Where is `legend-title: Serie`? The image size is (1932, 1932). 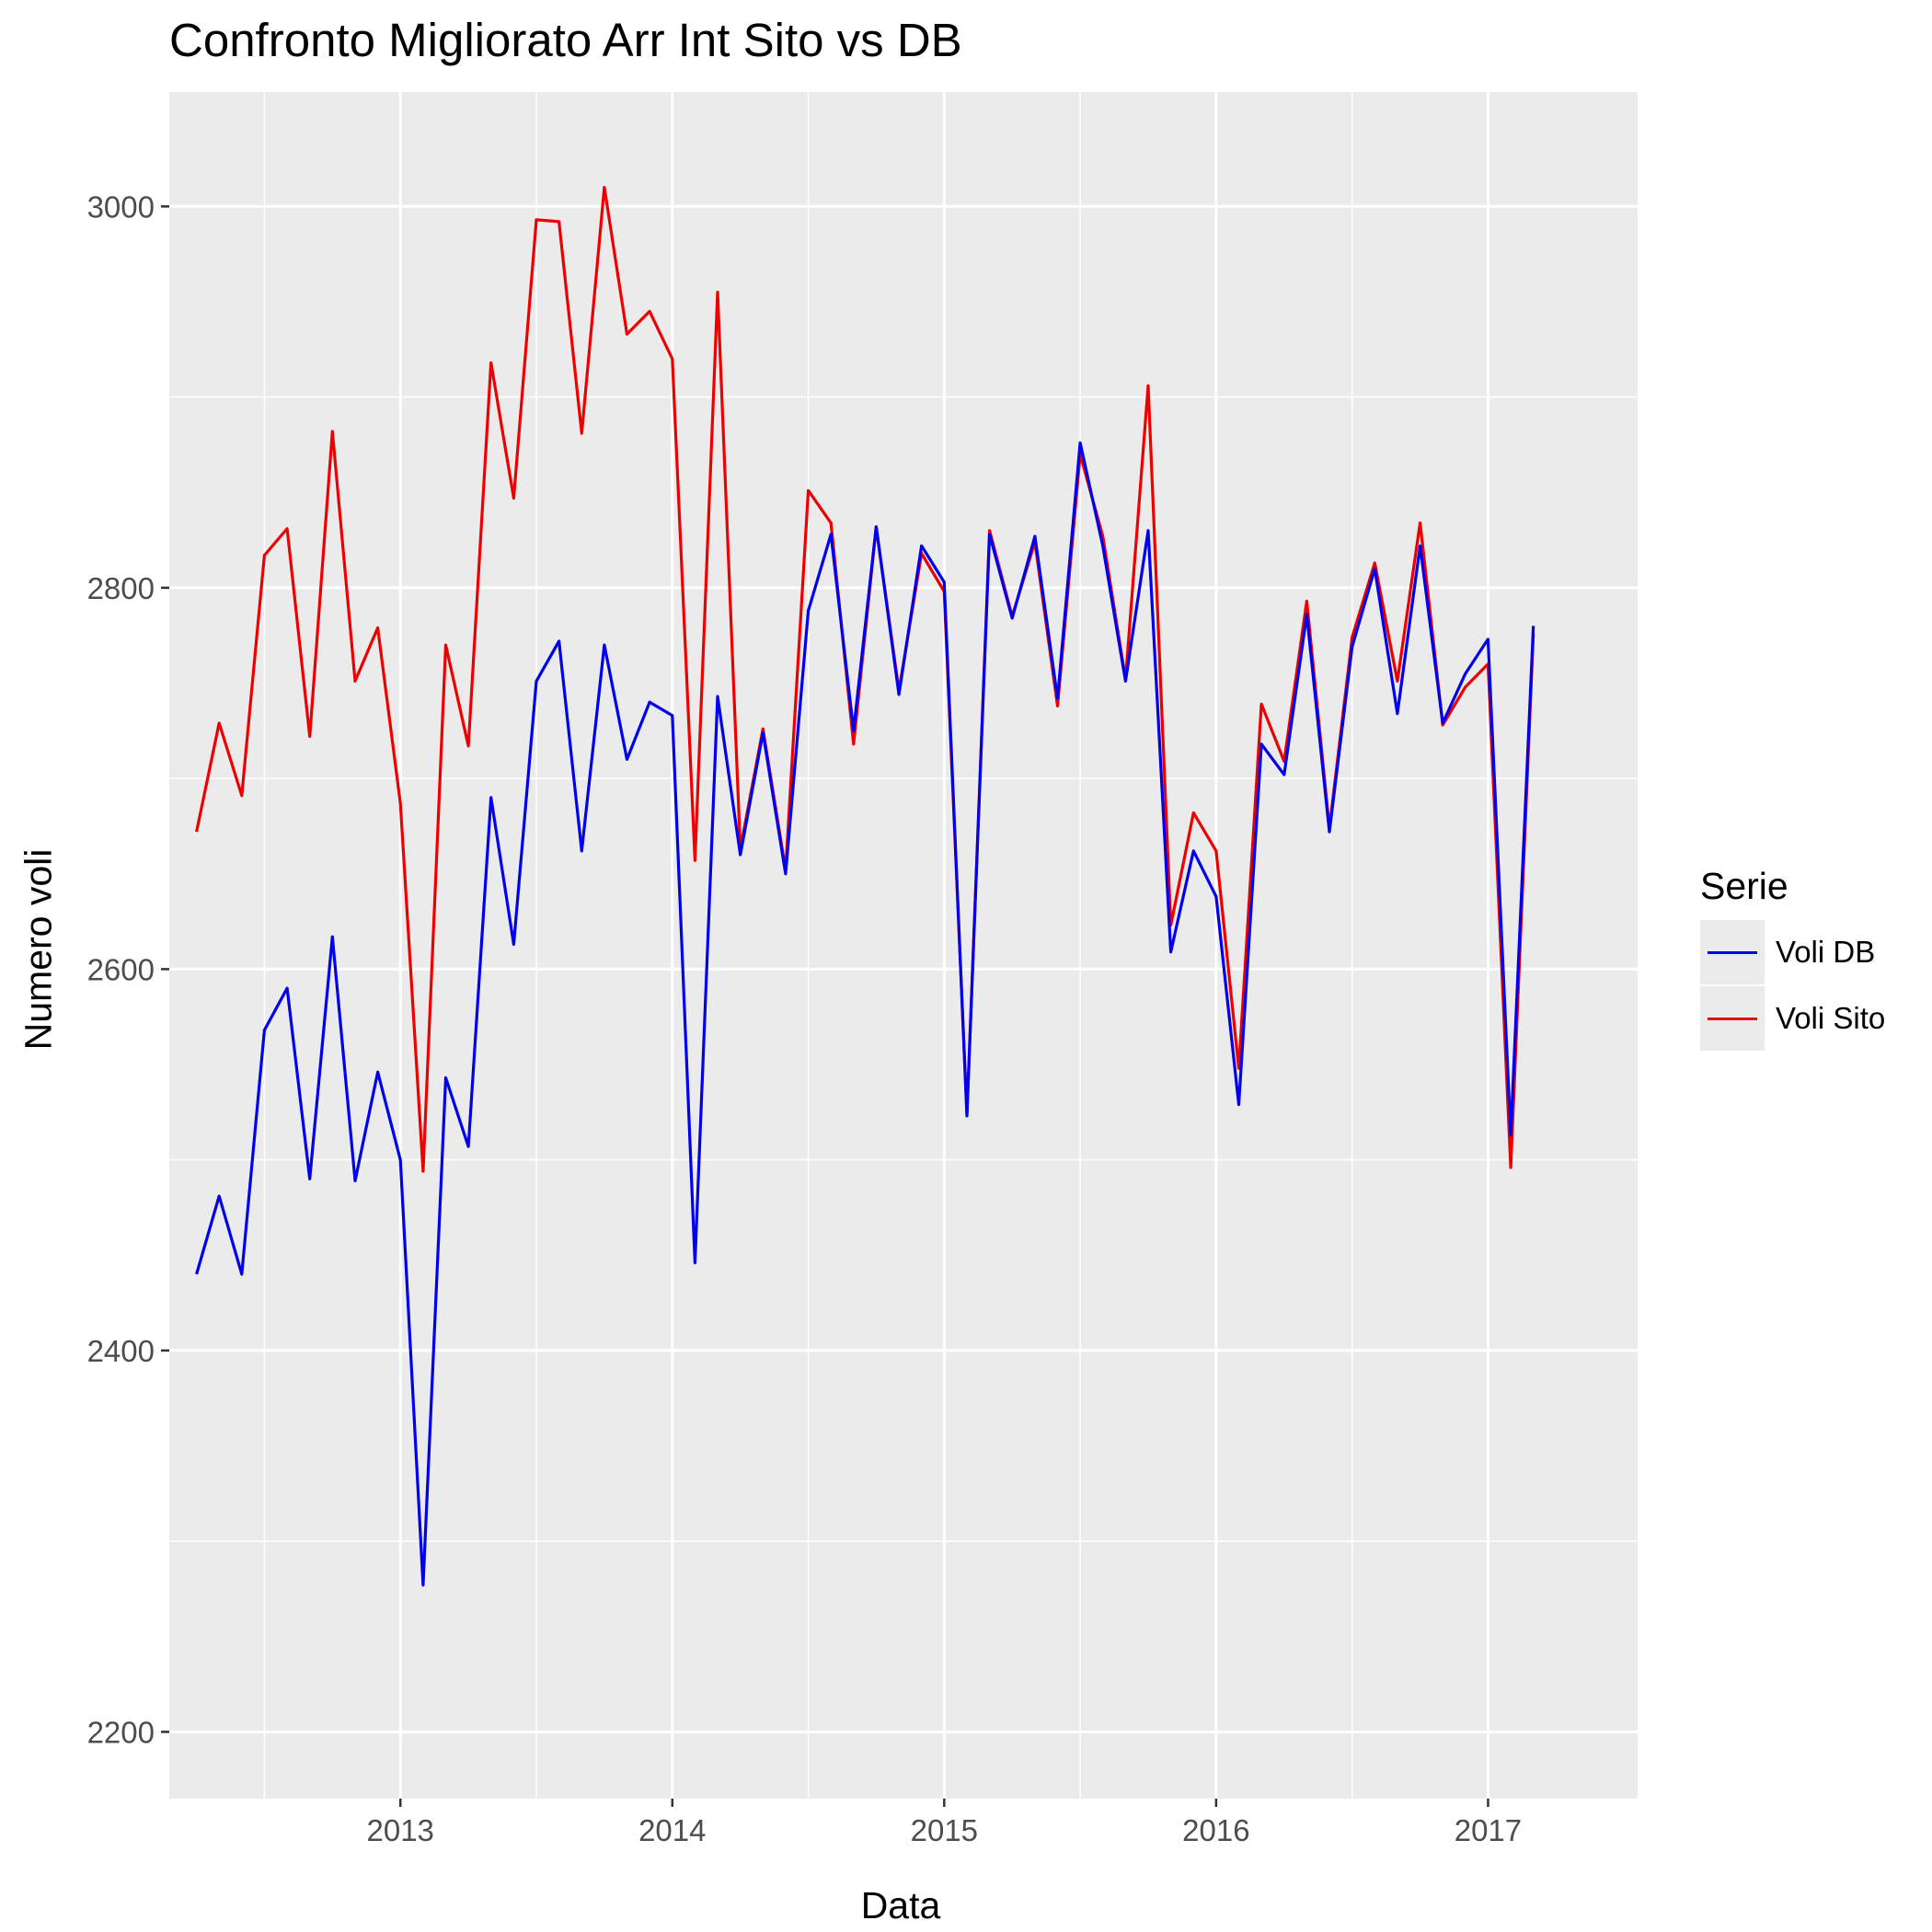
legend-title: Serie is located at coordinates (1744, 886).